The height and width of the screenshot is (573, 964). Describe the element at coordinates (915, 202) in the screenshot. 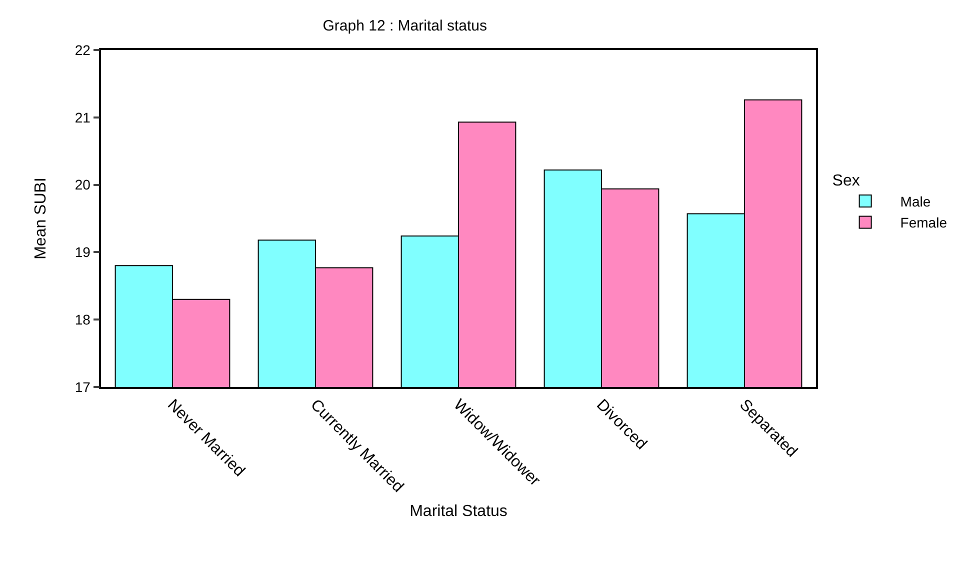

I see `legend-label: Male` at that location.